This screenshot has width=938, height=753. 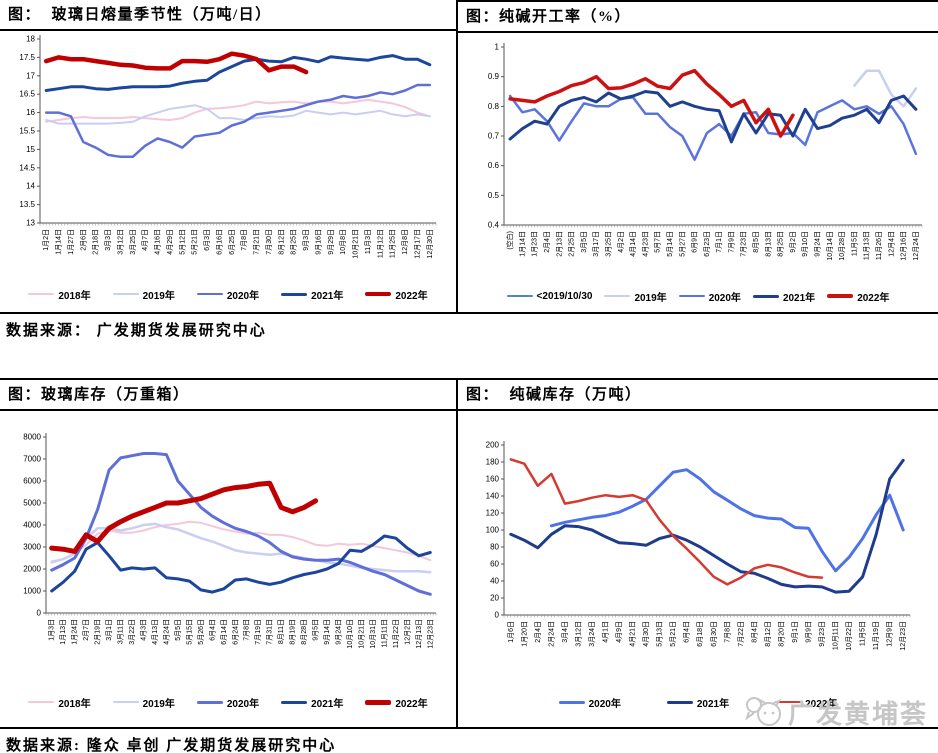 I want to click on y-tick-label: 0, so click(x=39, y=613).